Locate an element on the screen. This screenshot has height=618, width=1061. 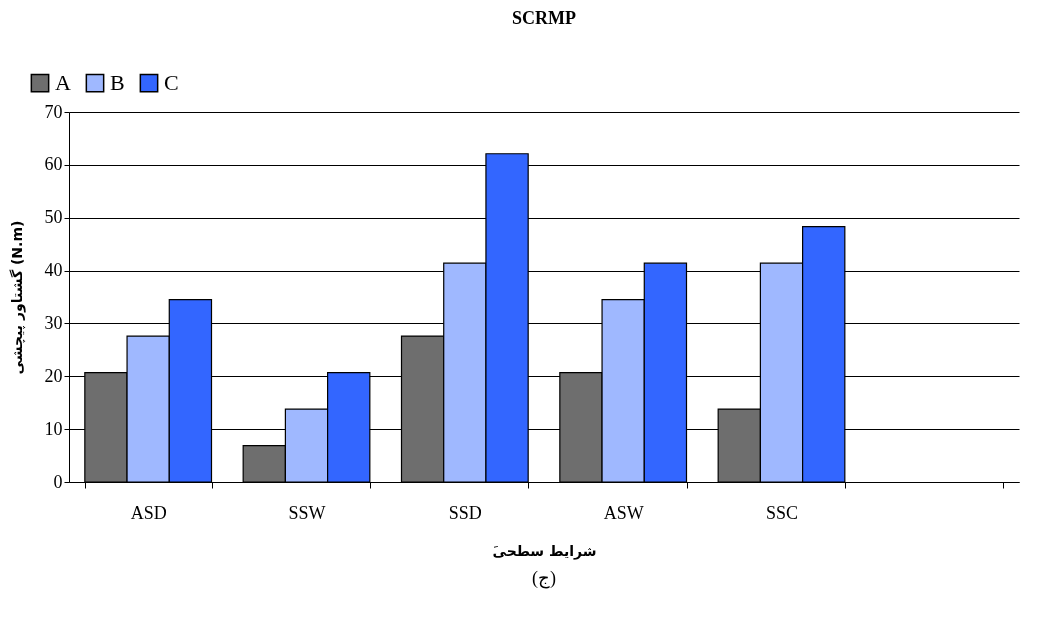
y-tick-label: 0 is located at coordinates (58, 481).